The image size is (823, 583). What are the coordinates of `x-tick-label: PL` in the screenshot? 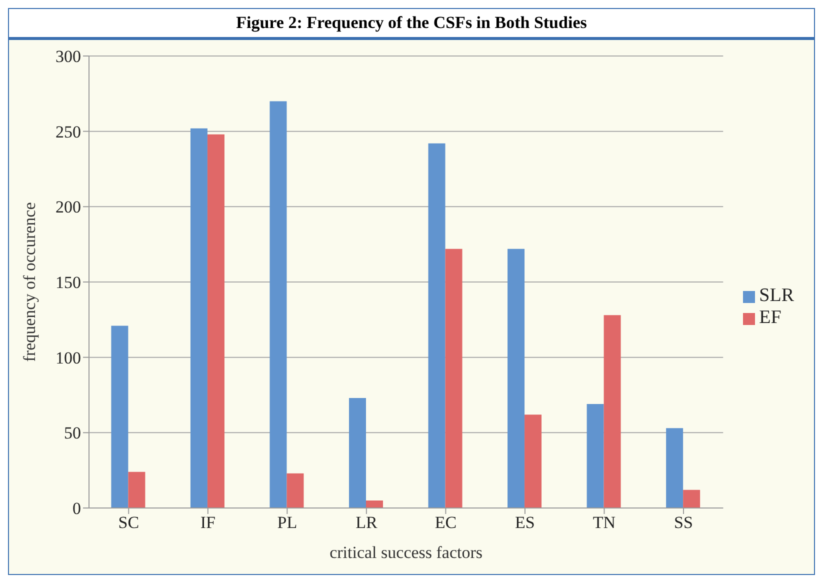 It's located at (287, 522).